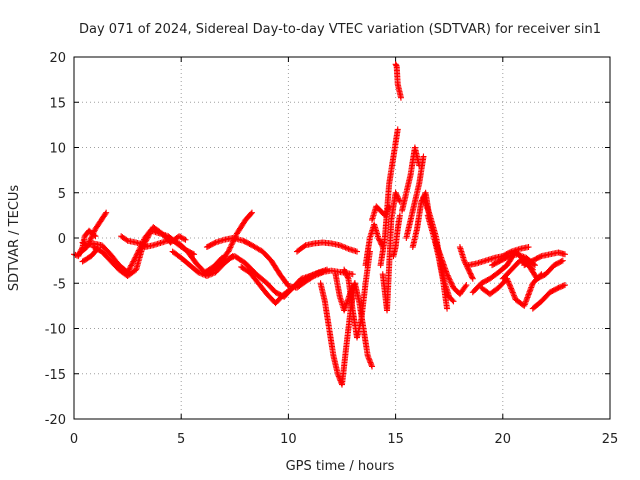 The width and height of the screenshot is (640, 480). I want to click on y-tick-label: -10, so click(55, 330).